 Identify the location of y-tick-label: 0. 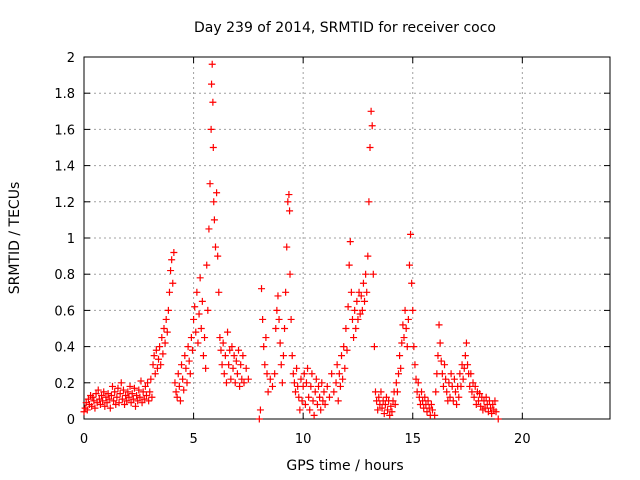
(71, 420).